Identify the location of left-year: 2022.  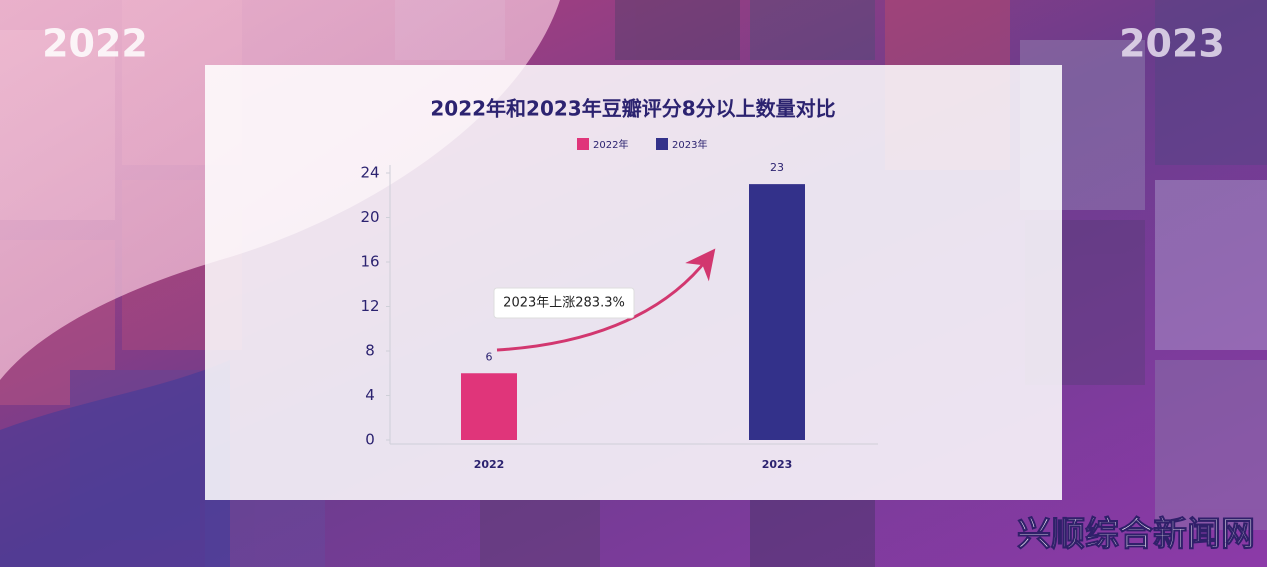
(95, 44).